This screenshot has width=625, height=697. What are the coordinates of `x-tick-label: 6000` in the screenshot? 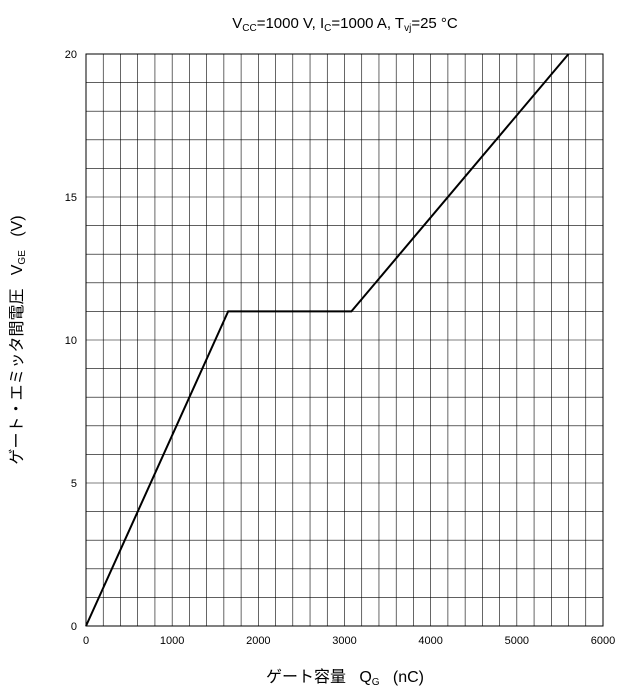 It's located at (603, 641).